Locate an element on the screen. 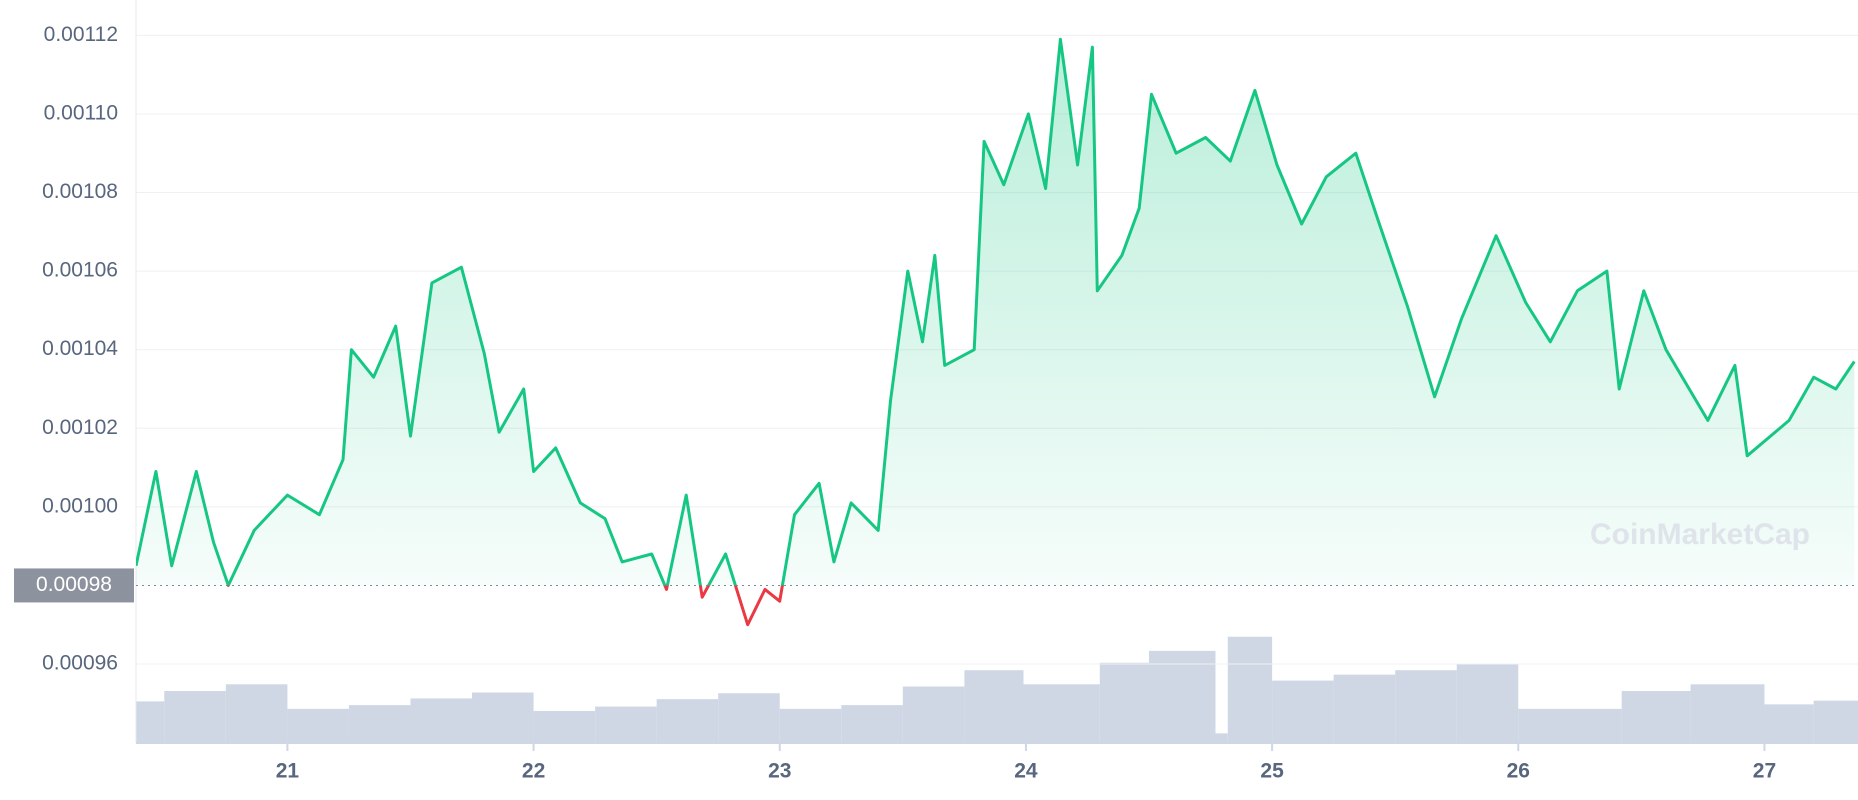 The image size is (1858, 800). y-tick-label: 0.00108 is located at coordinates (80, 191).